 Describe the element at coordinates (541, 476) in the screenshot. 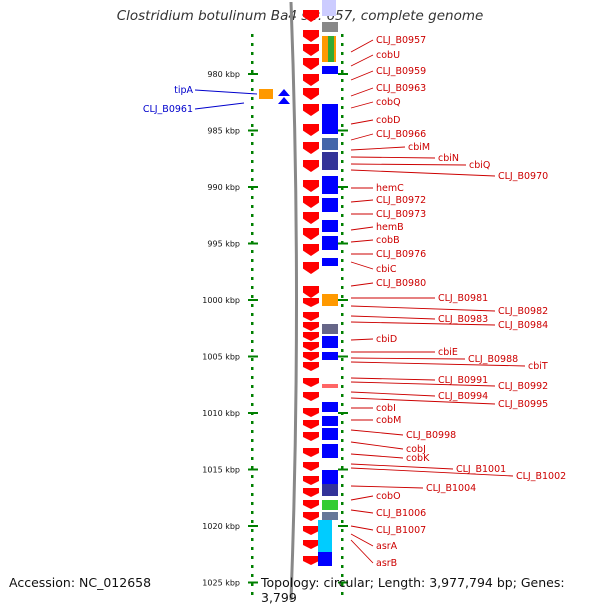

I see `forward-label: CLJ_B1002` at that location.